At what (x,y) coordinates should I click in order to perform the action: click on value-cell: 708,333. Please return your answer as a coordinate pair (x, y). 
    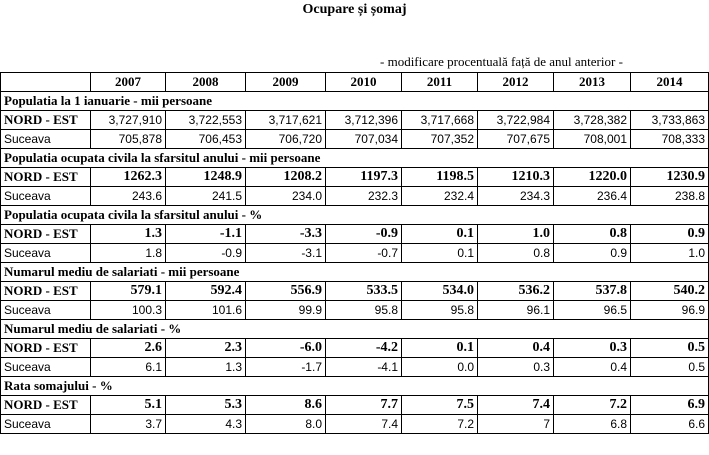
    Looking at the image, I should click on (669, 139).